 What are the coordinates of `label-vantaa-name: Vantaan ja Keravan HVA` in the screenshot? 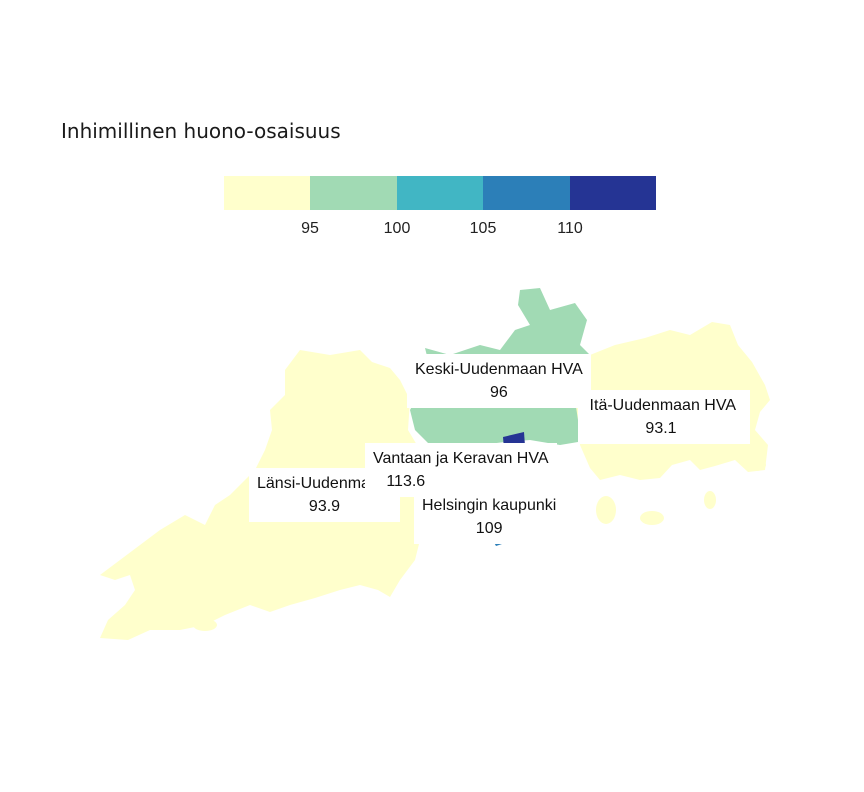 It's located at (461, 458).